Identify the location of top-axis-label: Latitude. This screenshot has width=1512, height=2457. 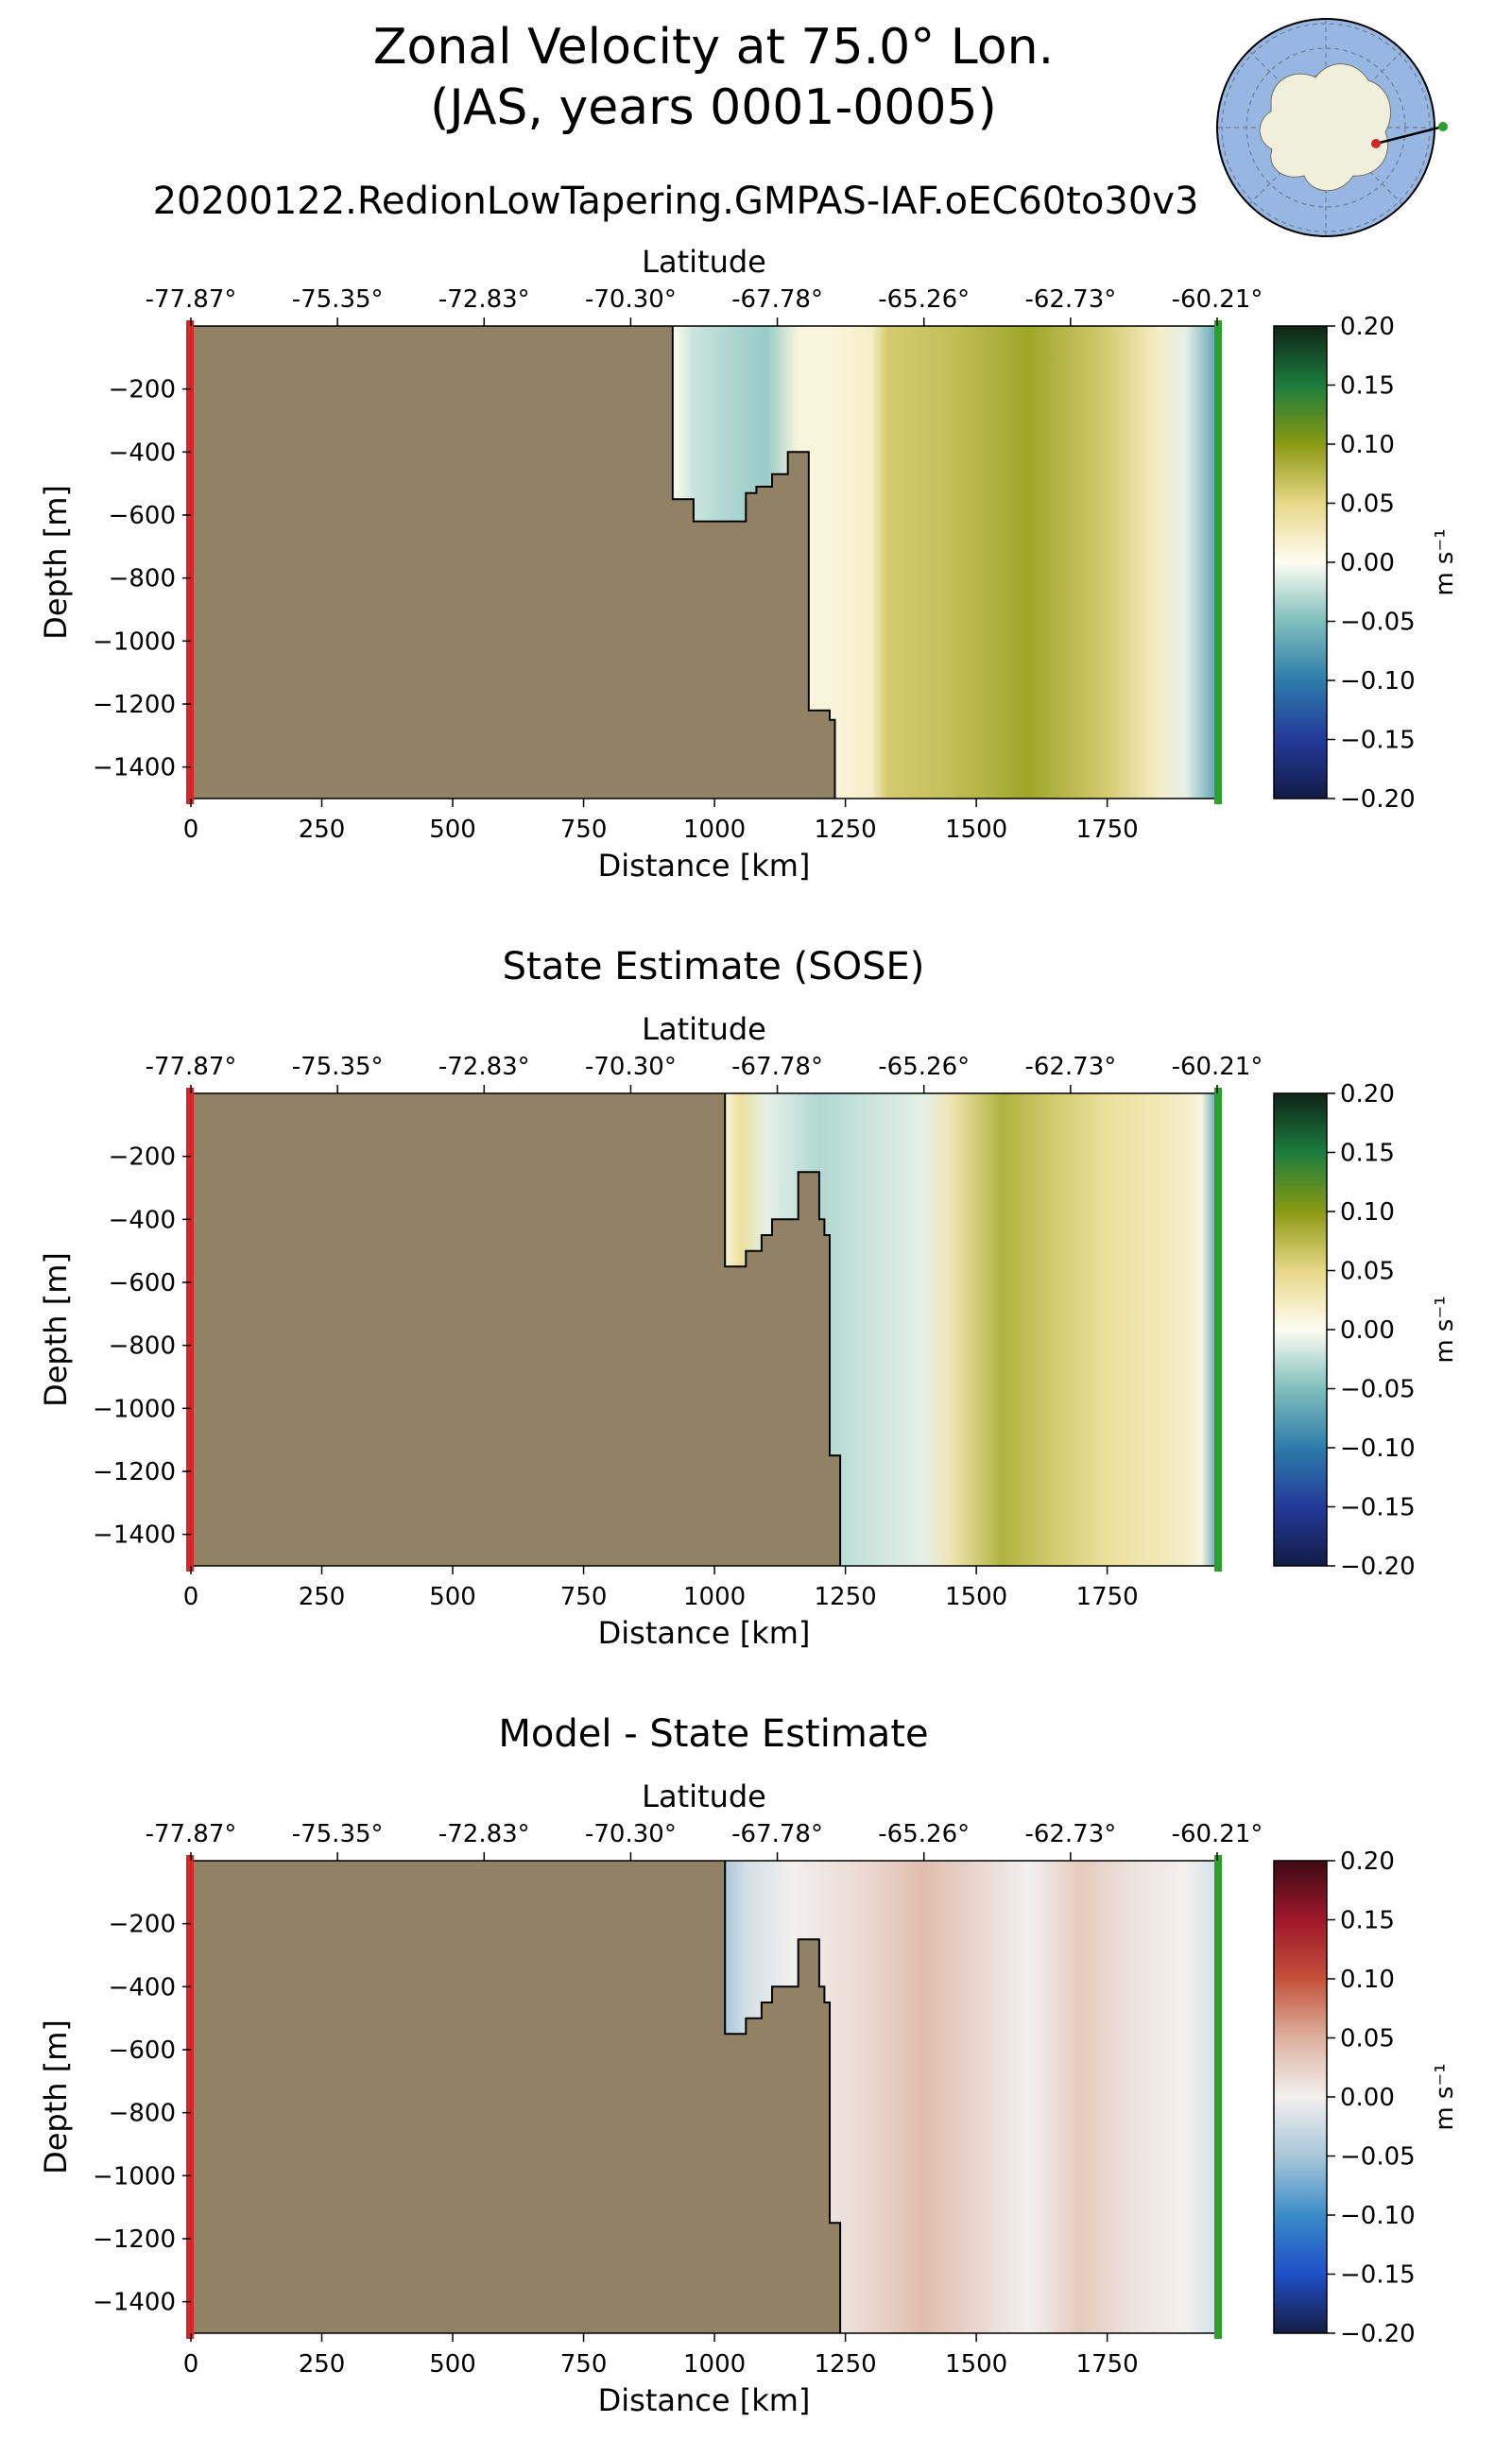
(704, 1029).